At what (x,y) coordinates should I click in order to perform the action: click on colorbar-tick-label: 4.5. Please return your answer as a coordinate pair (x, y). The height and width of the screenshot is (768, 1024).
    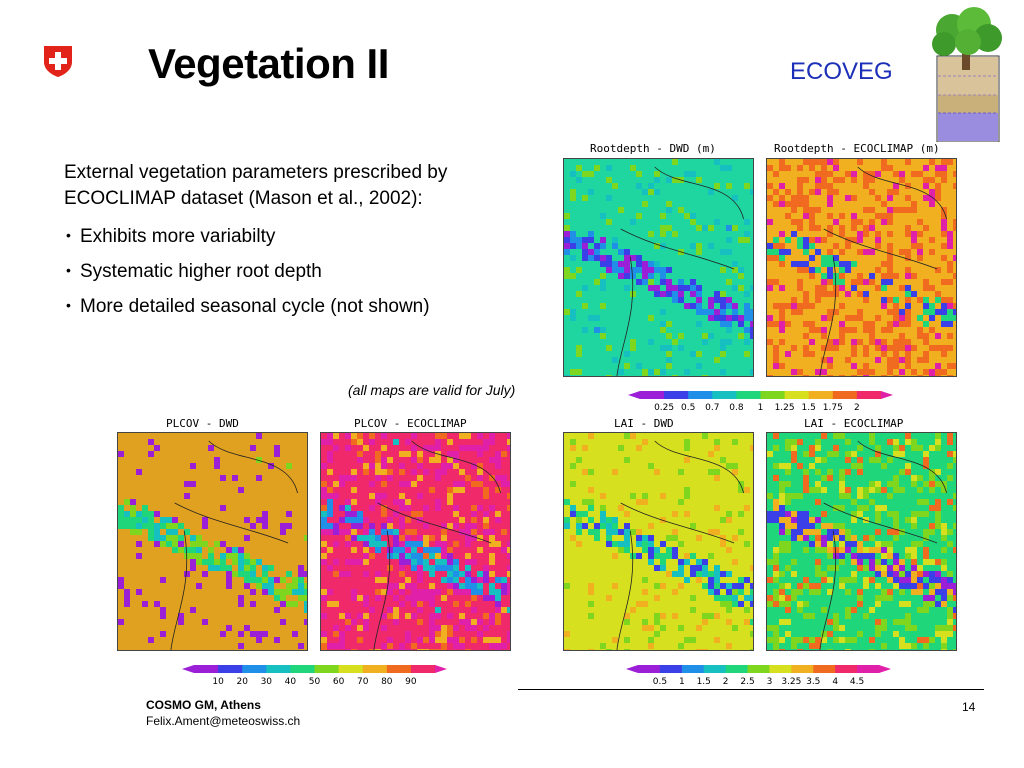
    Looking at the image, I should click on (857, 682).